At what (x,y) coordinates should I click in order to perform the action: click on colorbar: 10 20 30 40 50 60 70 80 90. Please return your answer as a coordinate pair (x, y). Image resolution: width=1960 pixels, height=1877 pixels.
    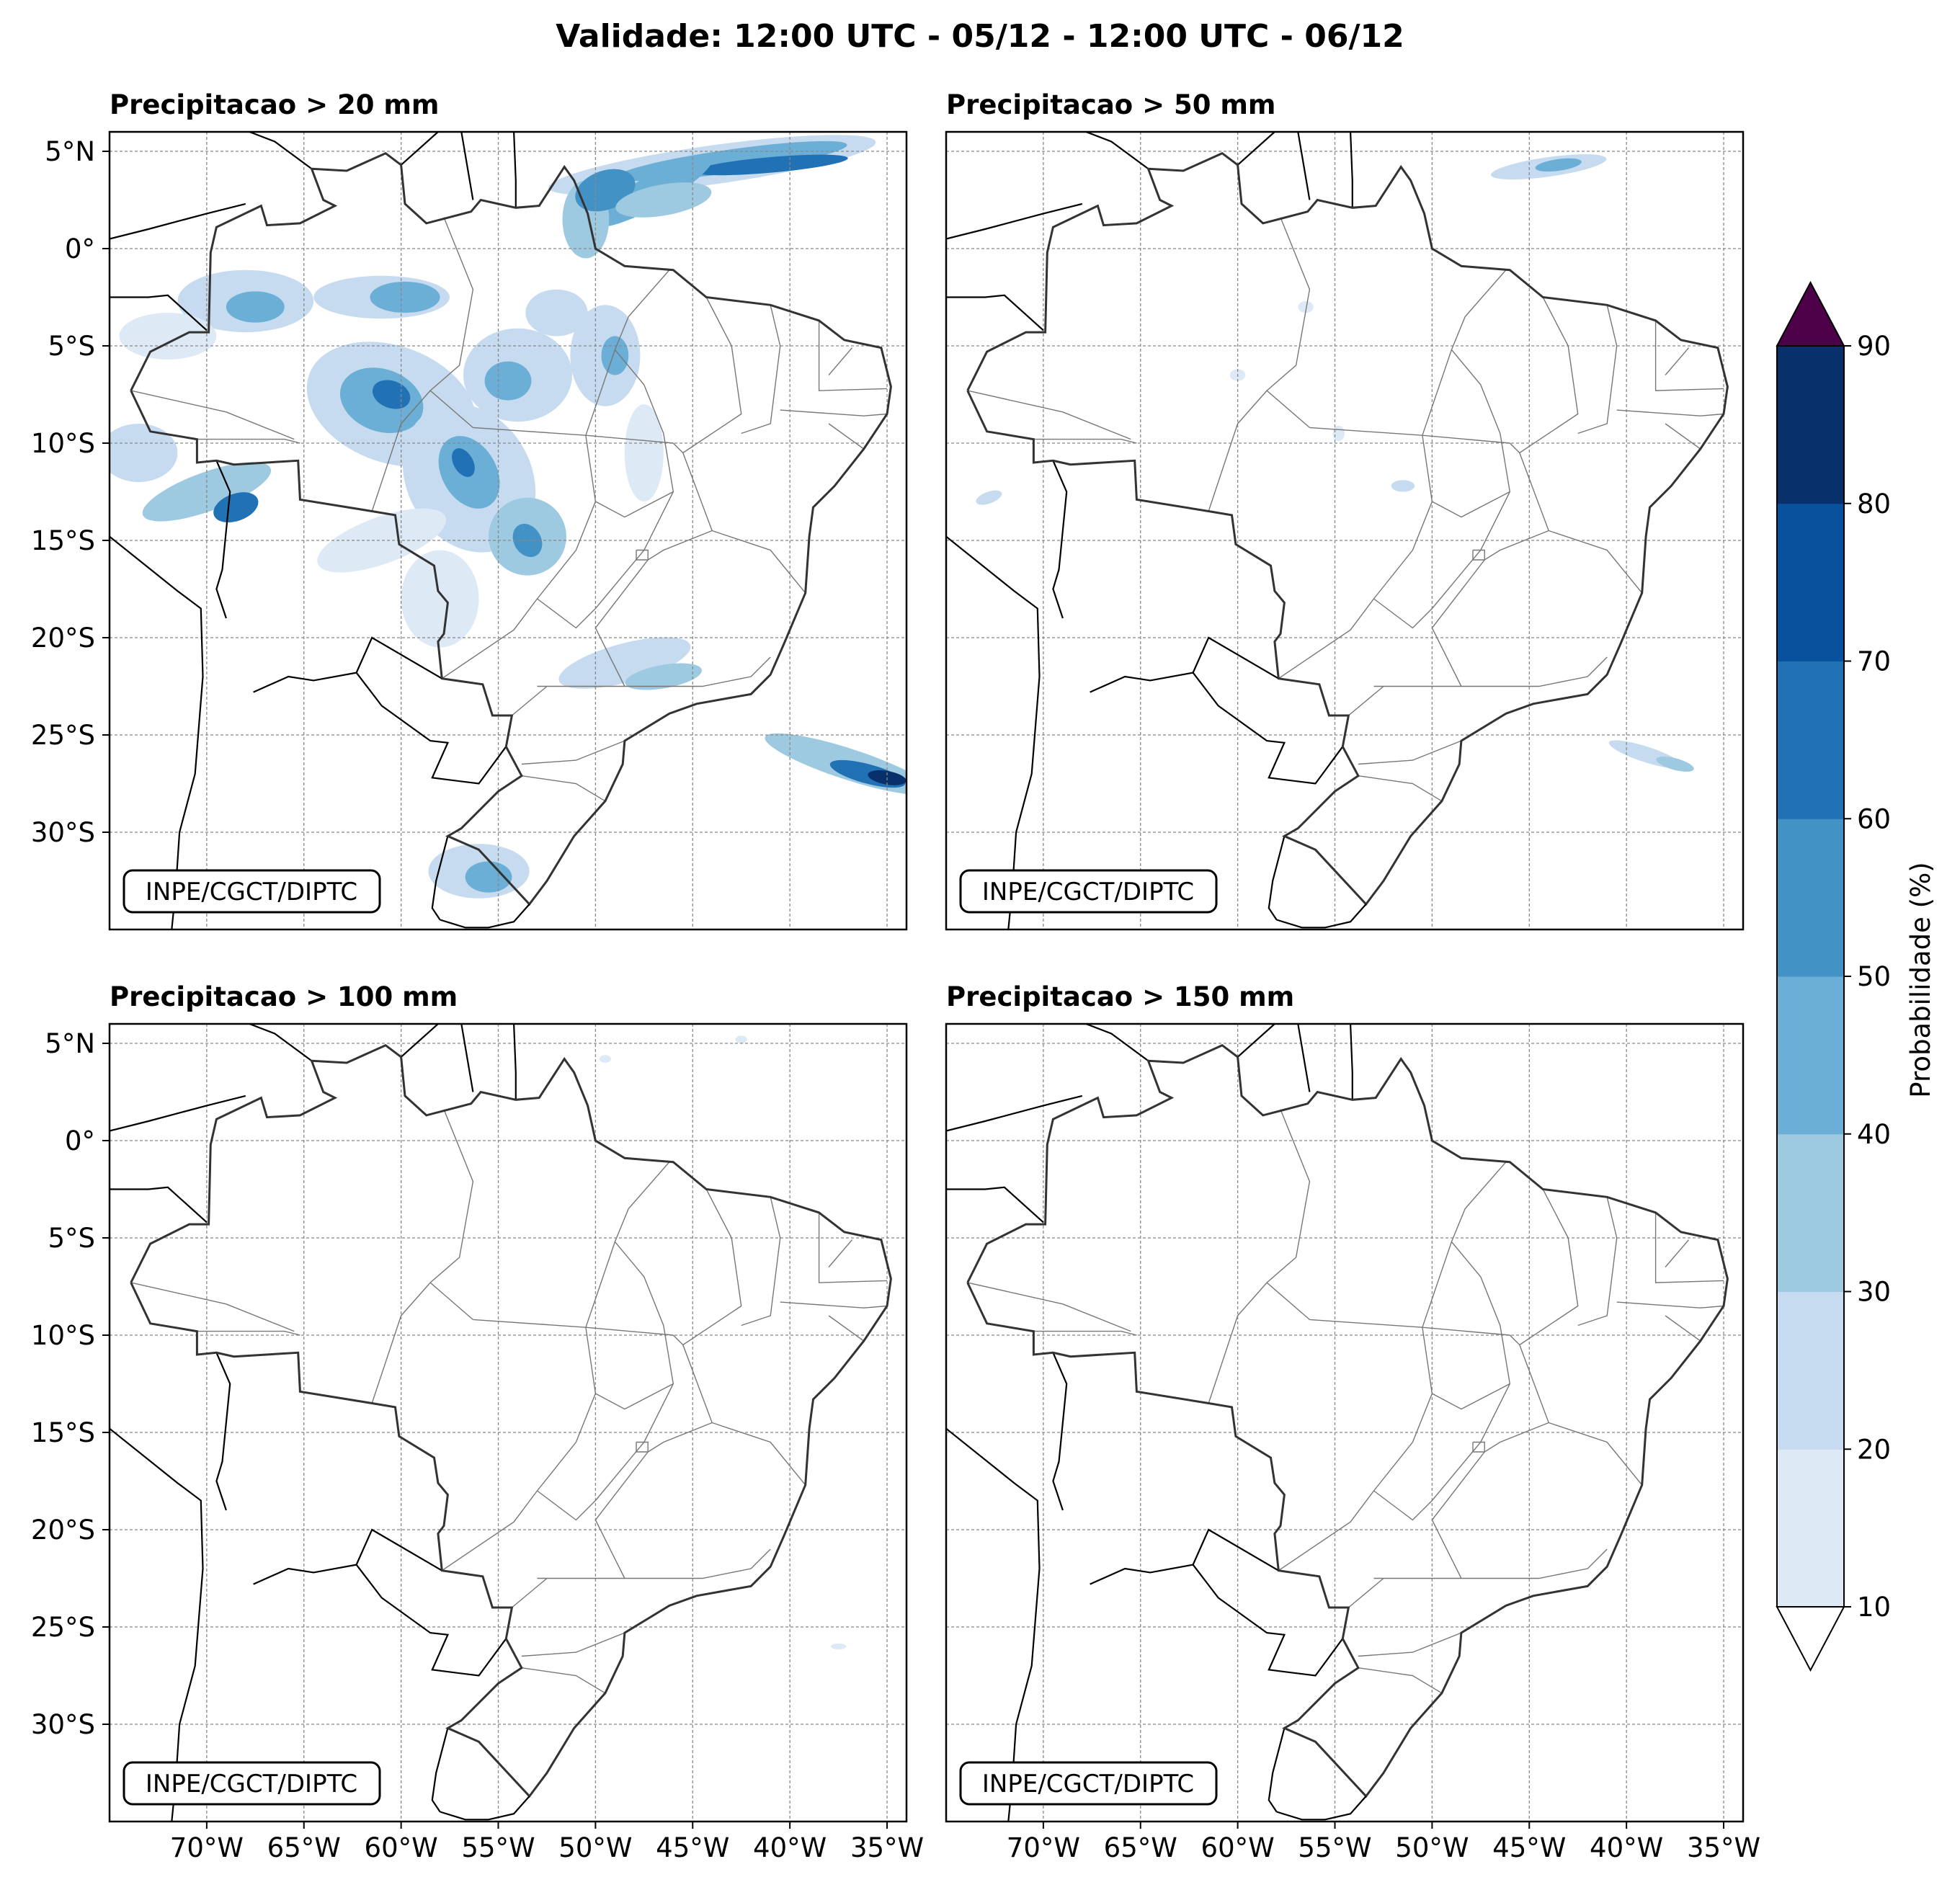
    Looking at the image, I should click on (1833, 976).